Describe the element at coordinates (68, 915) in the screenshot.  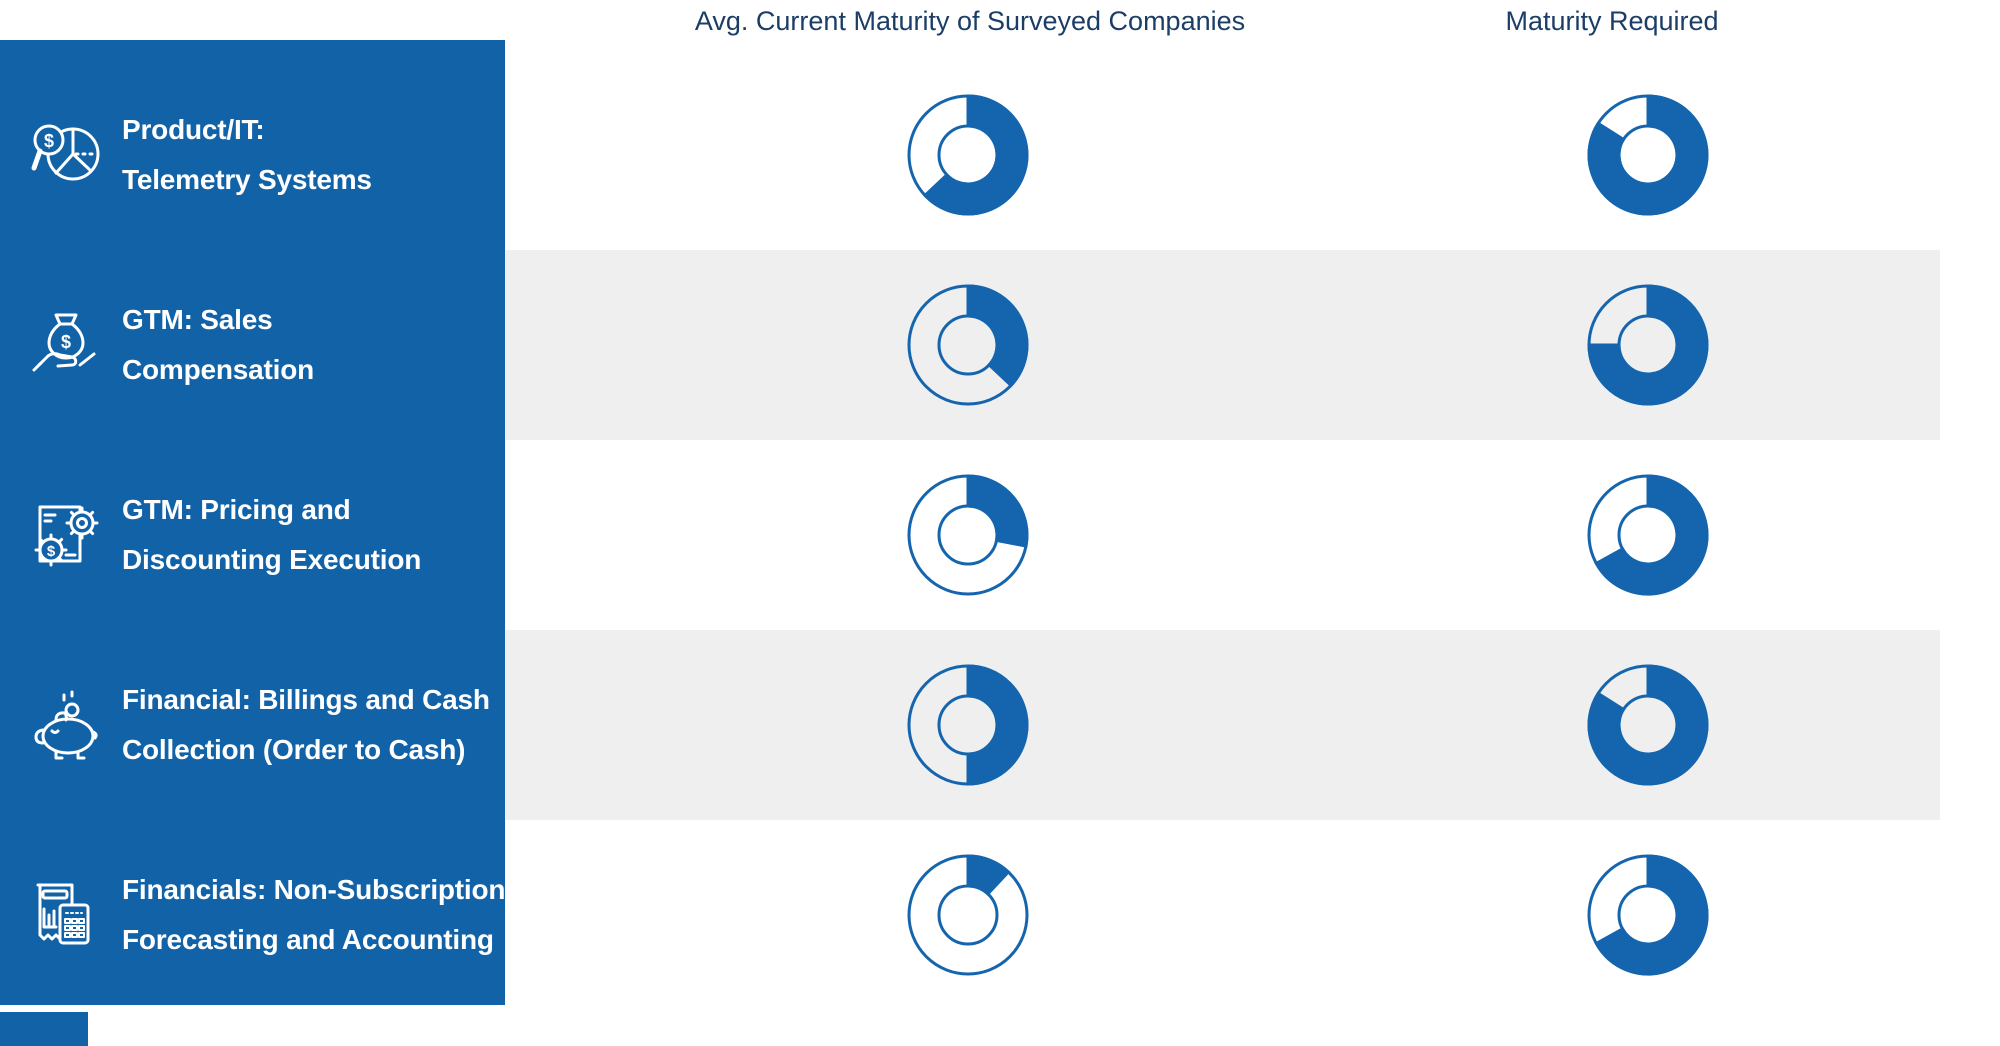
I see `receipt-calculator-icon` at that location.